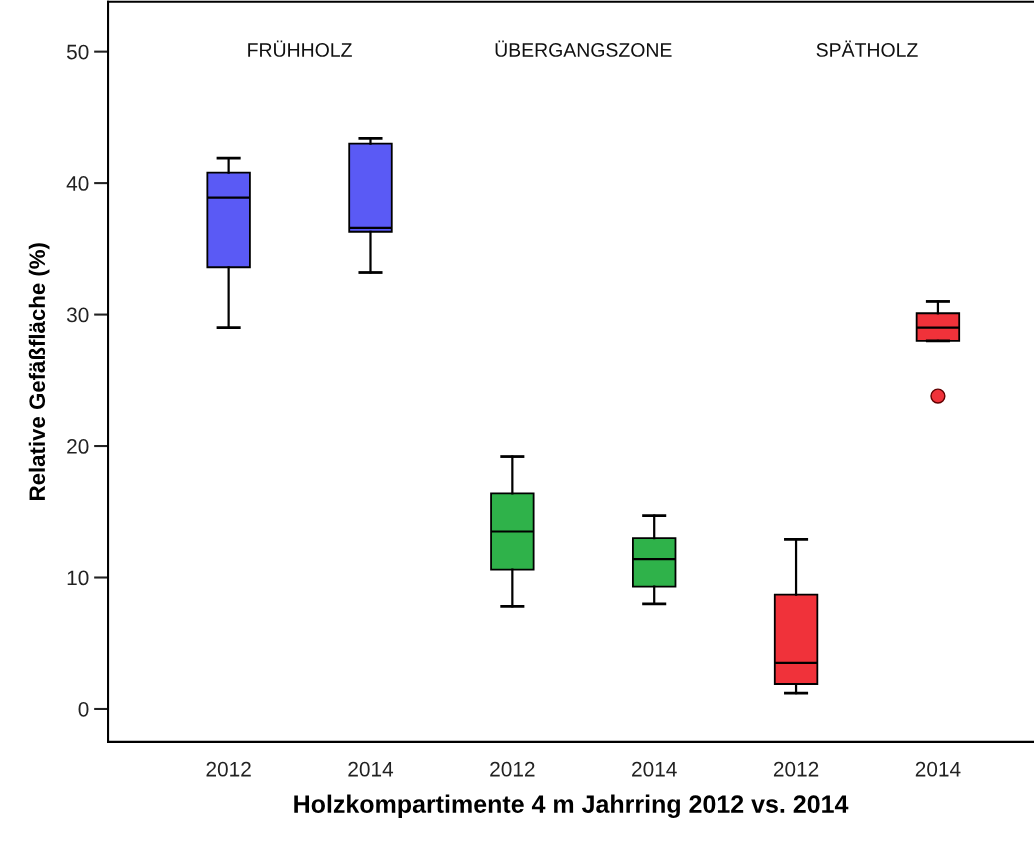  I want to click on y-tick-label: 50, so click(77, 52).